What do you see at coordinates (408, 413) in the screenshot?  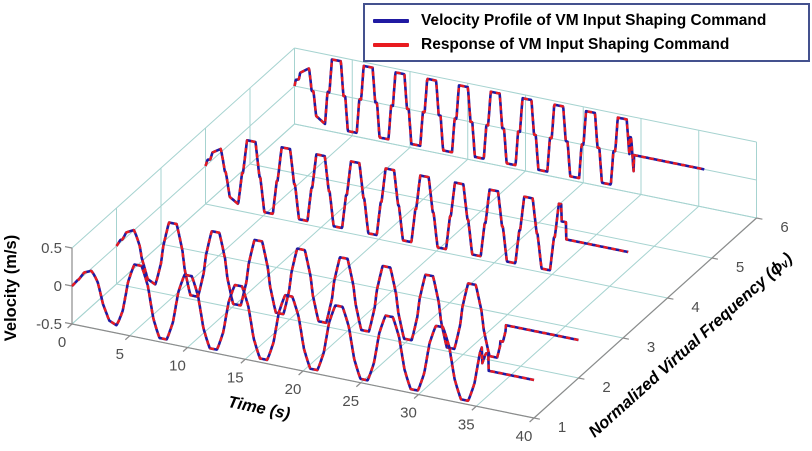 I see `x-tick-label: 30` at bounding box center [408, 413].